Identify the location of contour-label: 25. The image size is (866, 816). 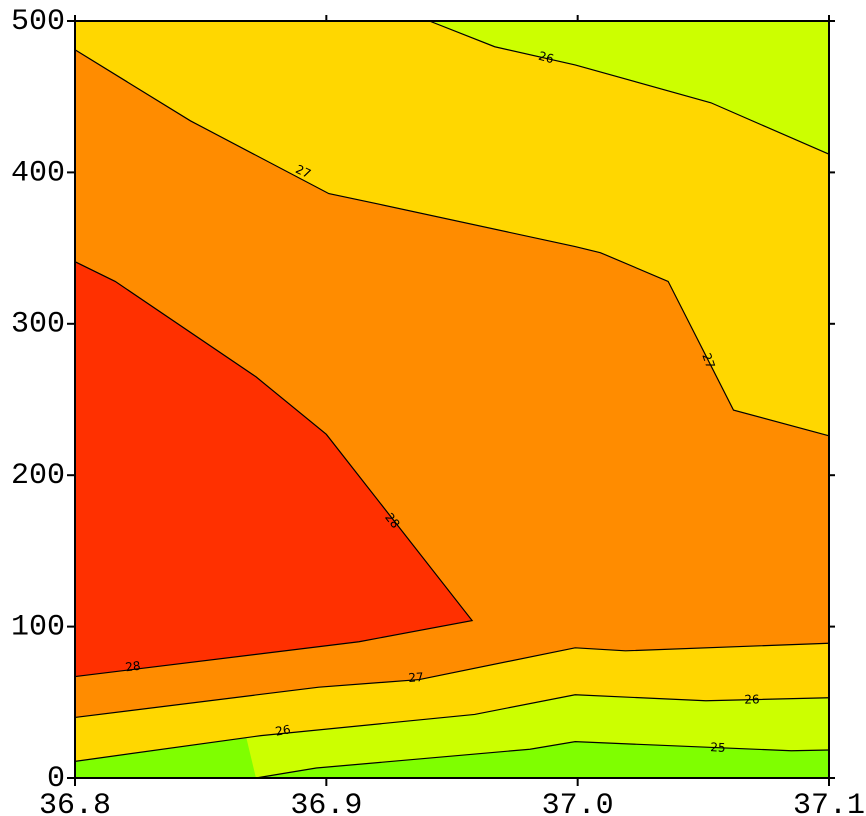
(718, 747).